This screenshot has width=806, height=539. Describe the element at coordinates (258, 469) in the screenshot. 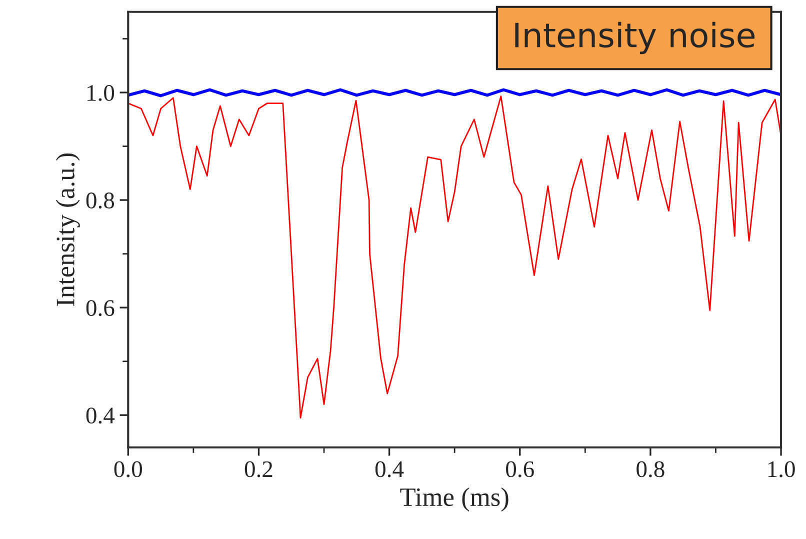

I see `x-tick-label: 0.2` at that location.